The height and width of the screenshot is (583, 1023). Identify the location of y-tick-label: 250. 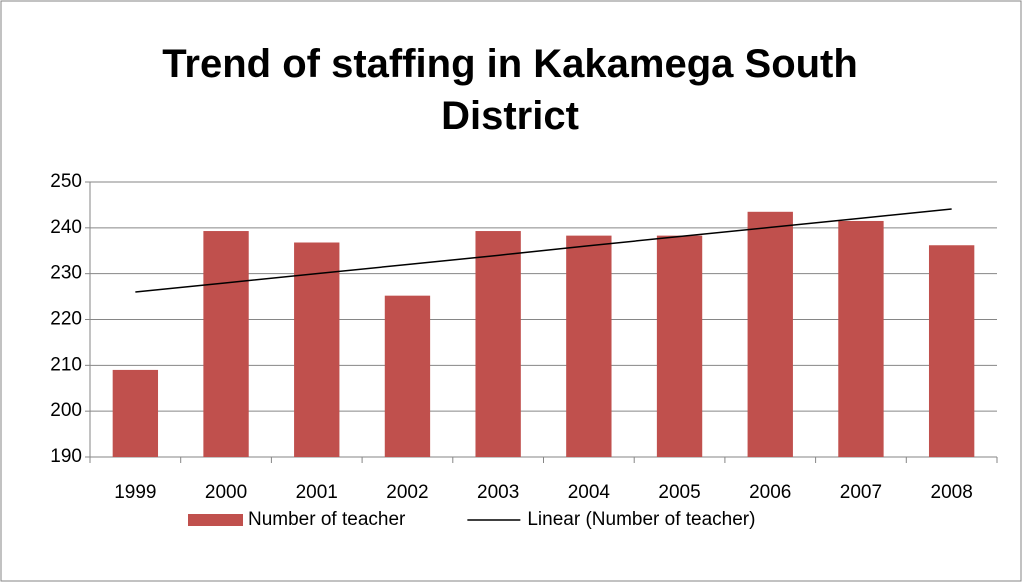
(66, 181).